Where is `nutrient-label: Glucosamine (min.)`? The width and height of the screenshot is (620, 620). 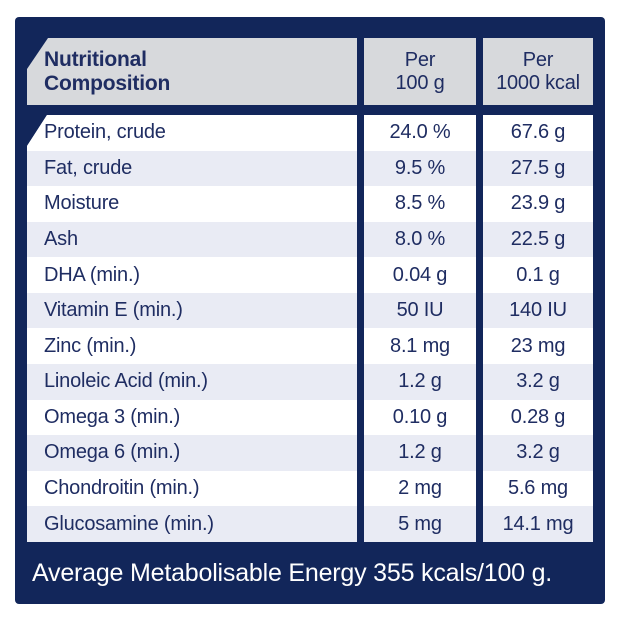 nutrient-label: Glucosamine (min.) is located at coordinates (129, 523).